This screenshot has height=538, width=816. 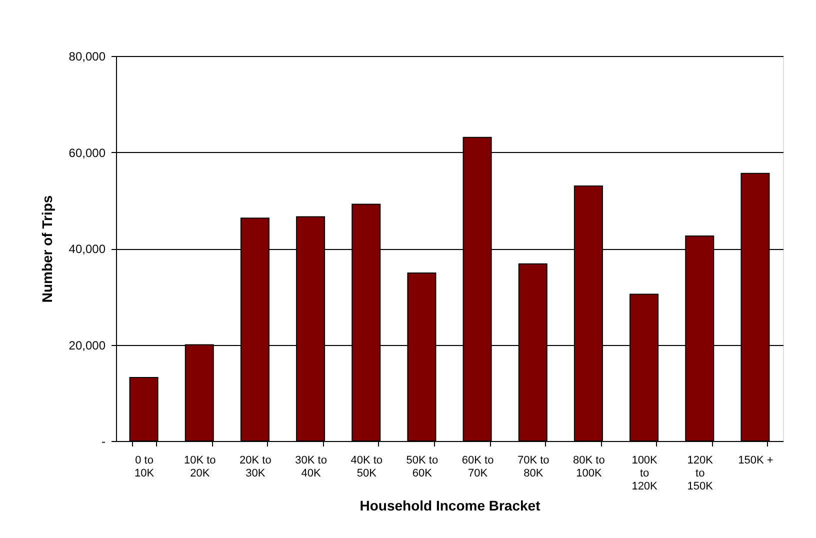 What do you see at coordinates (589, 467) in the screenshot?
I see `x-tick-label: 80K to 100K` at bounding box center [589, 467].